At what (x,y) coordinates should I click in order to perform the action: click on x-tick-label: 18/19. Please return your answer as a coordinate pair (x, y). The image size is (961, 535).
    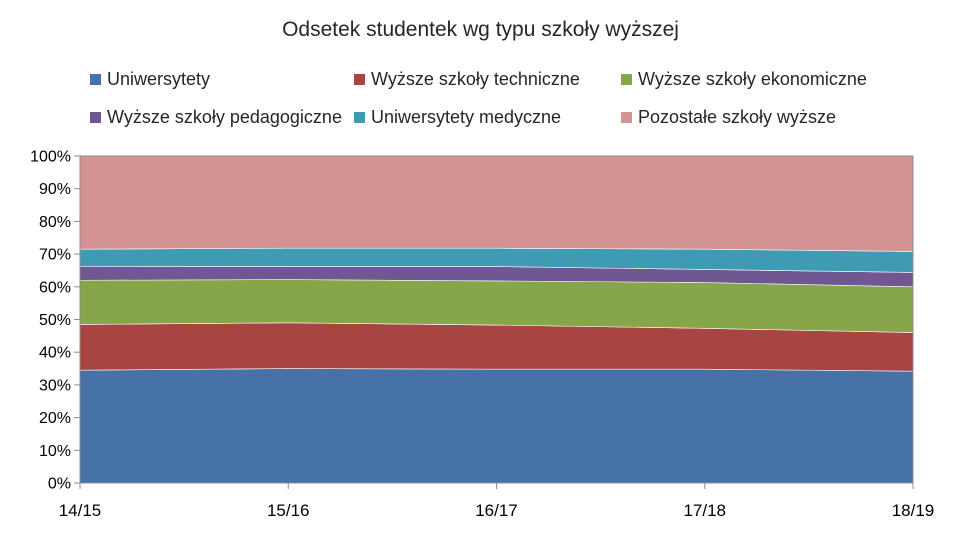
    Looking at the image, I should click on (913, 510).